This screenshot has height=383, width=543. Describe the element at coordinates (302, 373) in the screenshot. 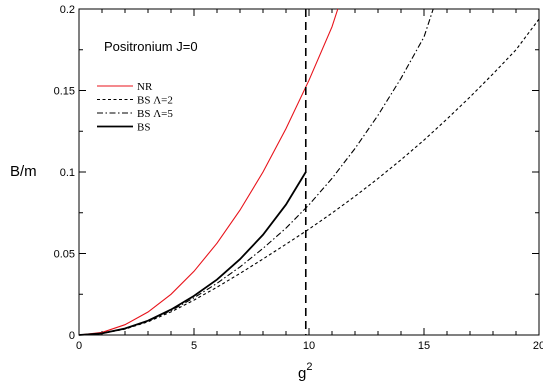

I see `x-axis-title-base: g` at that location.